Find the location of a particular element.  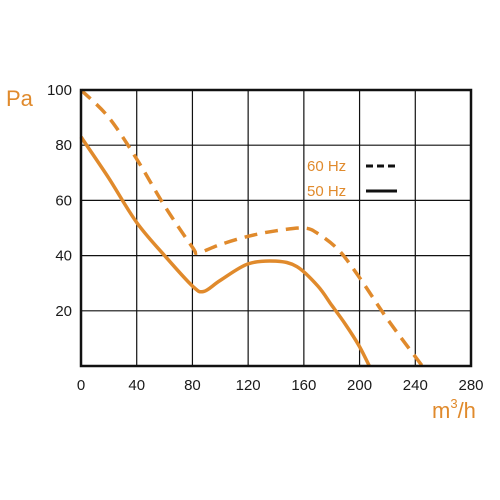

x-axis-unit-tail: /h is located at coordinates (467, 410).